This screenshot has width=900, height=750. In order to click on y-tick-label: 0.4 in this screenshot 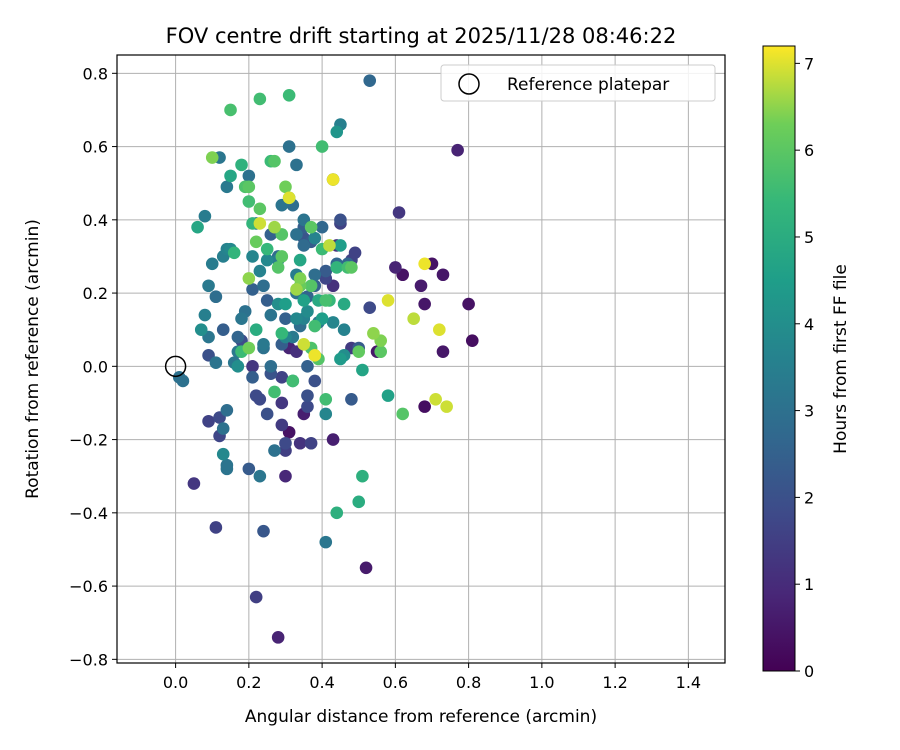, I will do `click(95, 220)`.